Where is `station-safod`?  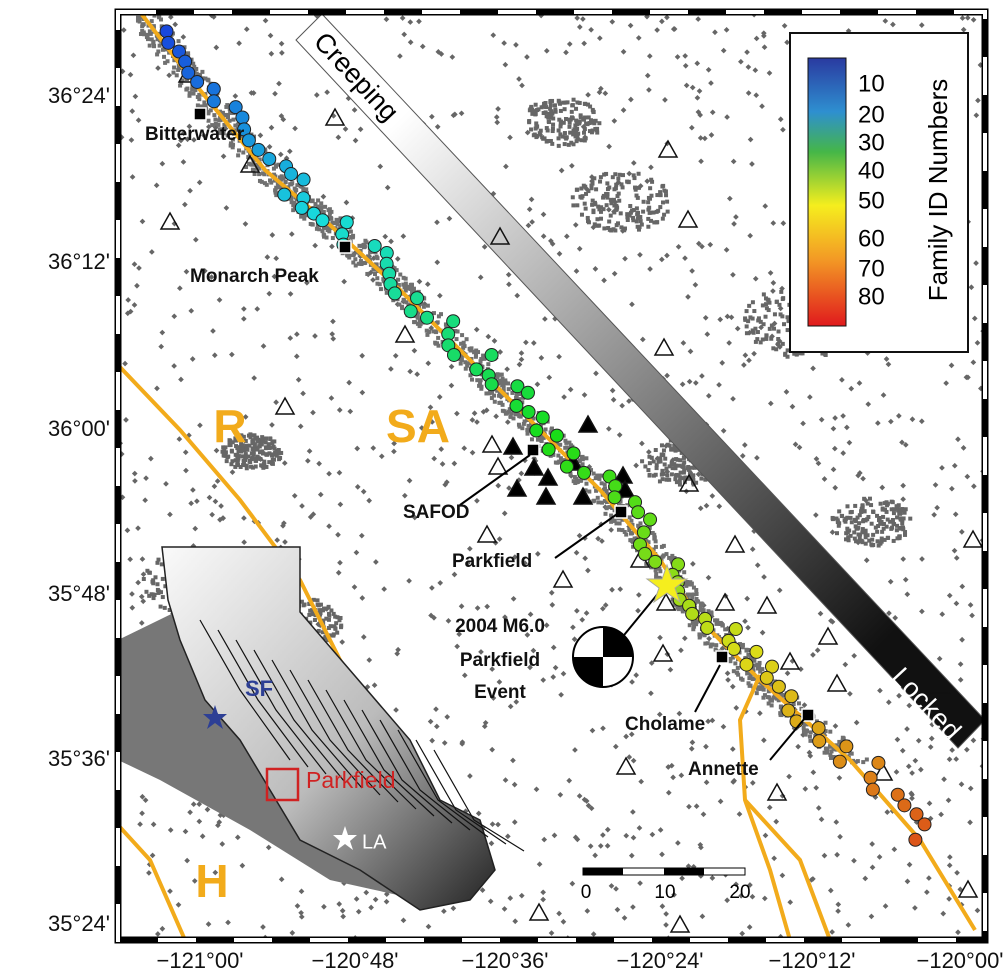
station-safod is located at coordinates (513, 445).